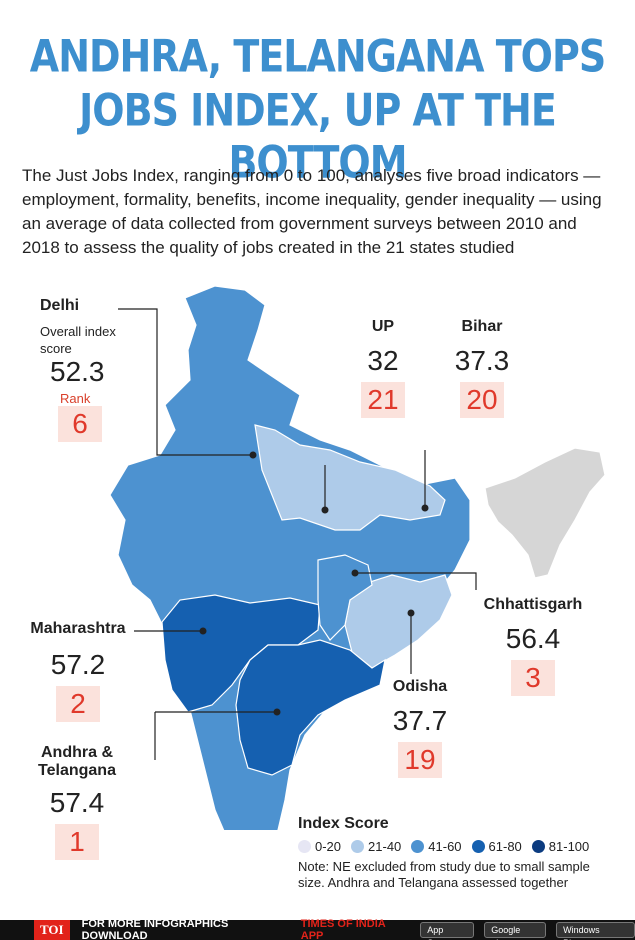 The image size is (635, 940). What do you see at coordinates (496, 846) in the screenshot?
I see `legend-item-61-80: 61-80` at bounding box center [496, 846].